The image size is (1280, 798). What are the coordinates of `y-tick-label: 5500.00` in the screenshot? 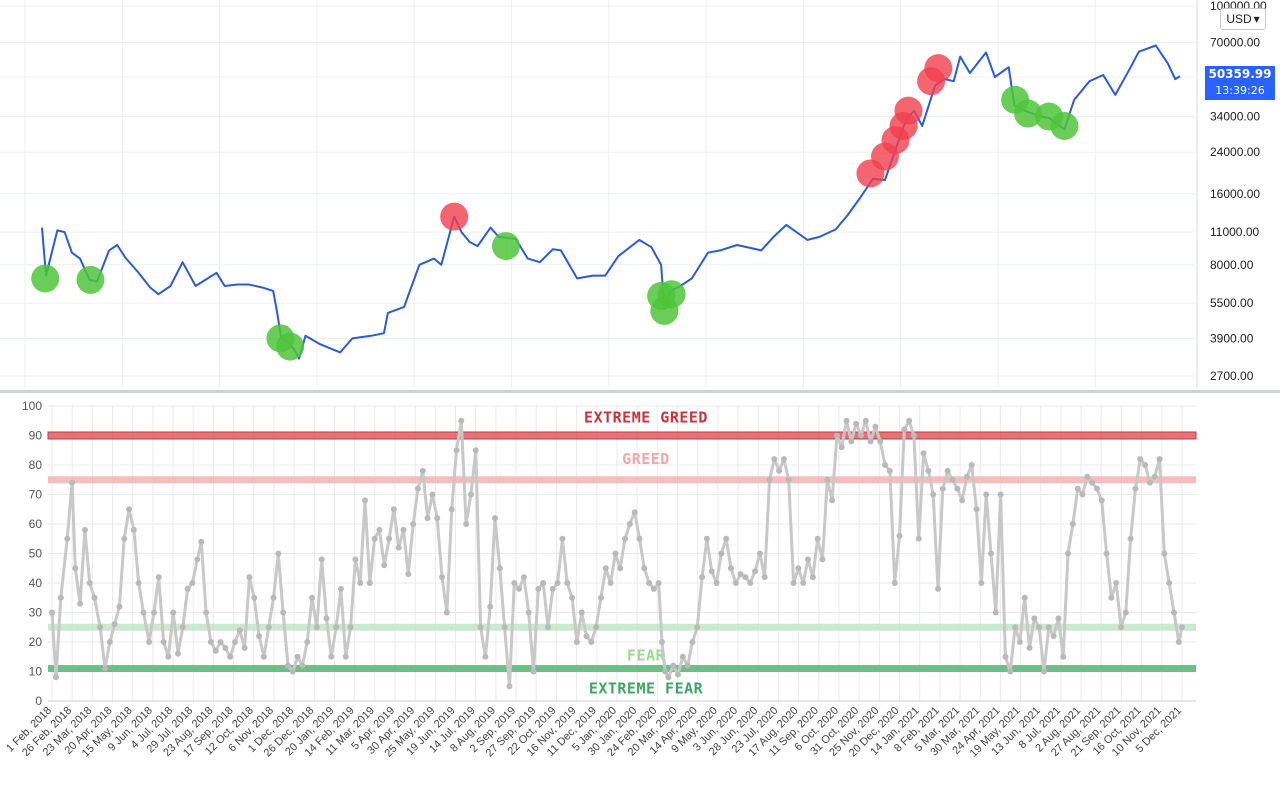 It's located at (1232, 303).